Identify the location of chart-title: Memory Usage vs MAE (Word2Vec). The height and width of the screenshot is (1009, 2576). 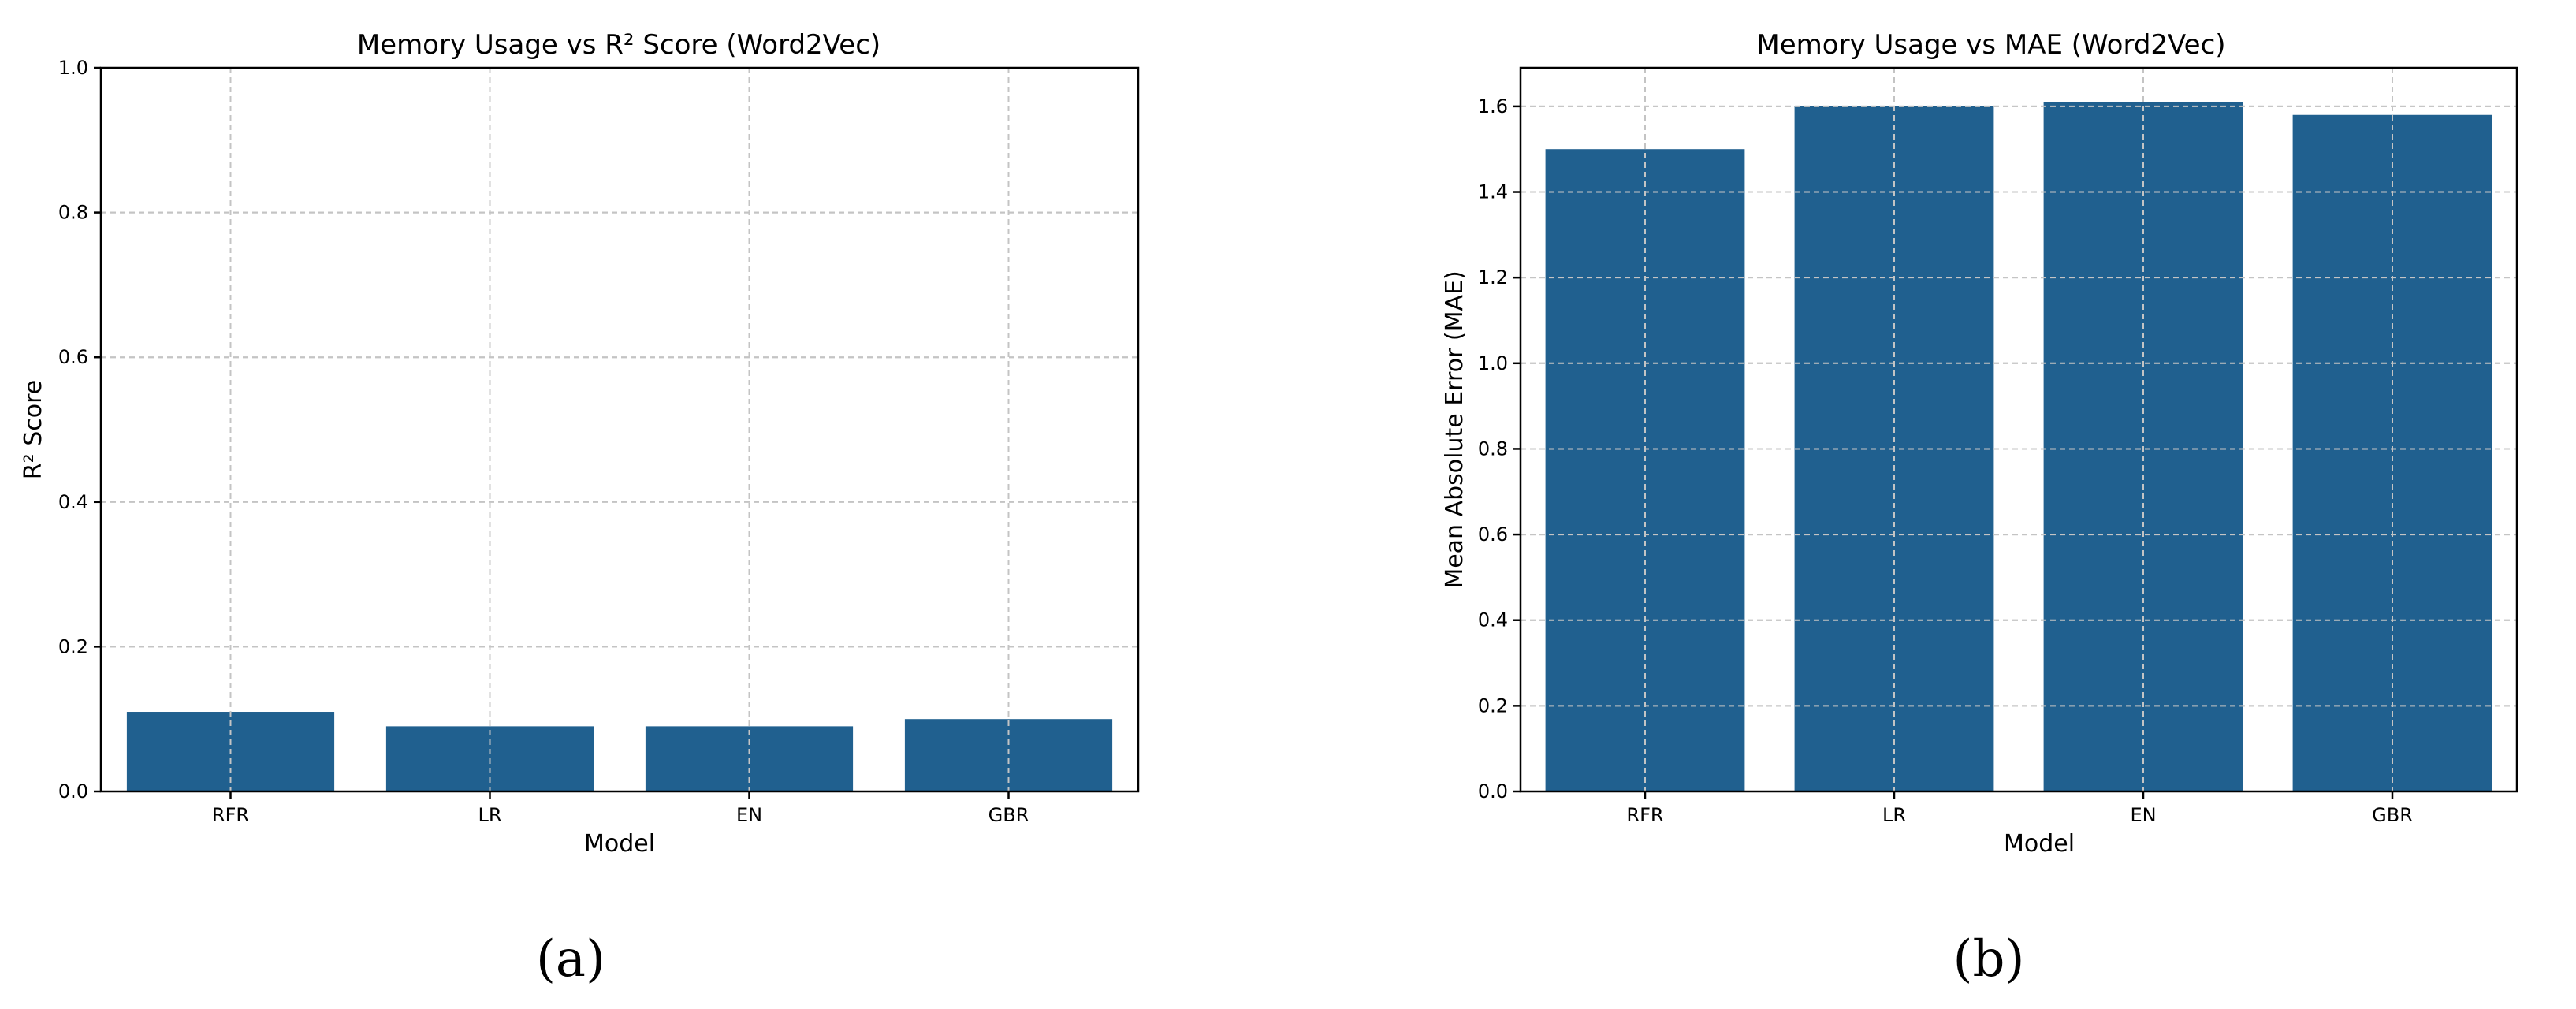
(1990, 45).